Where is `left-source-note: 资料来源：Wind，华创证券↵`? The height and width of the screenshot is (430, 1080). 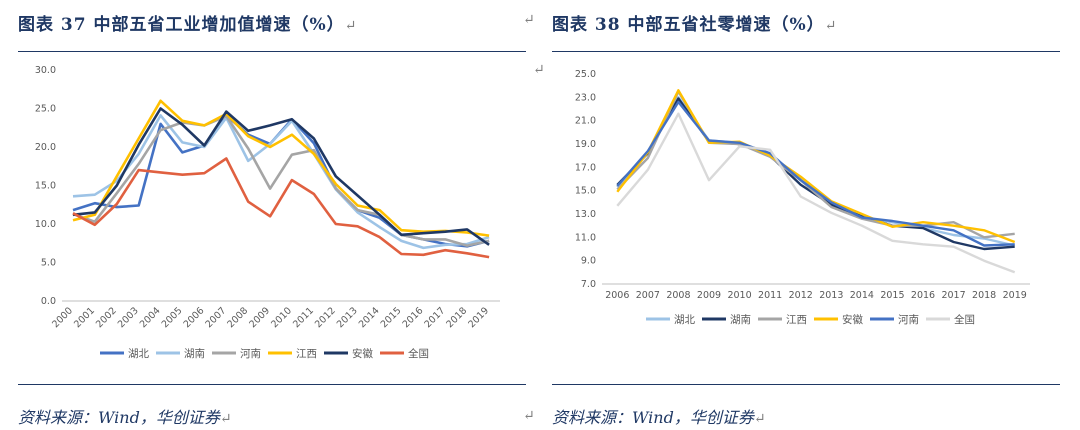 left-source-note: 资料来源：Wind，华创证券↵ is located at coordinates (125, 416).